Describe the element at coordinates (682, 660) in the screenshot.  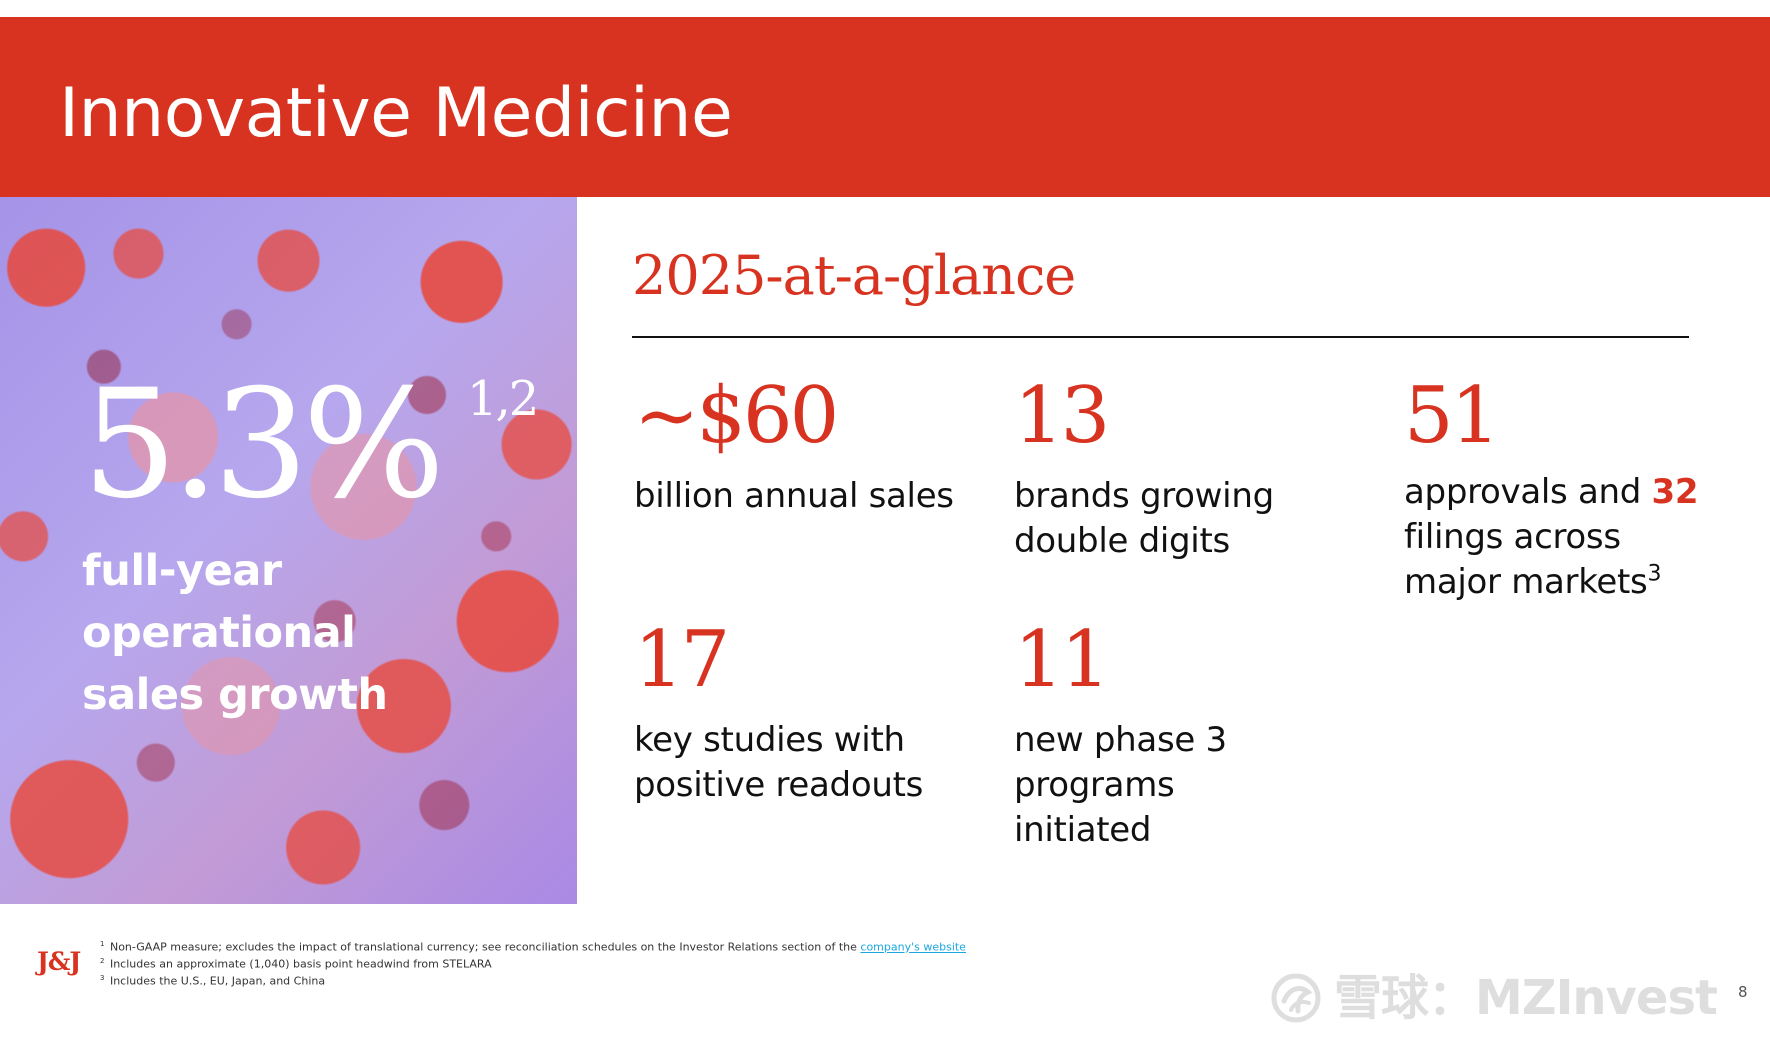
I see `stat-value: 17` at that location.